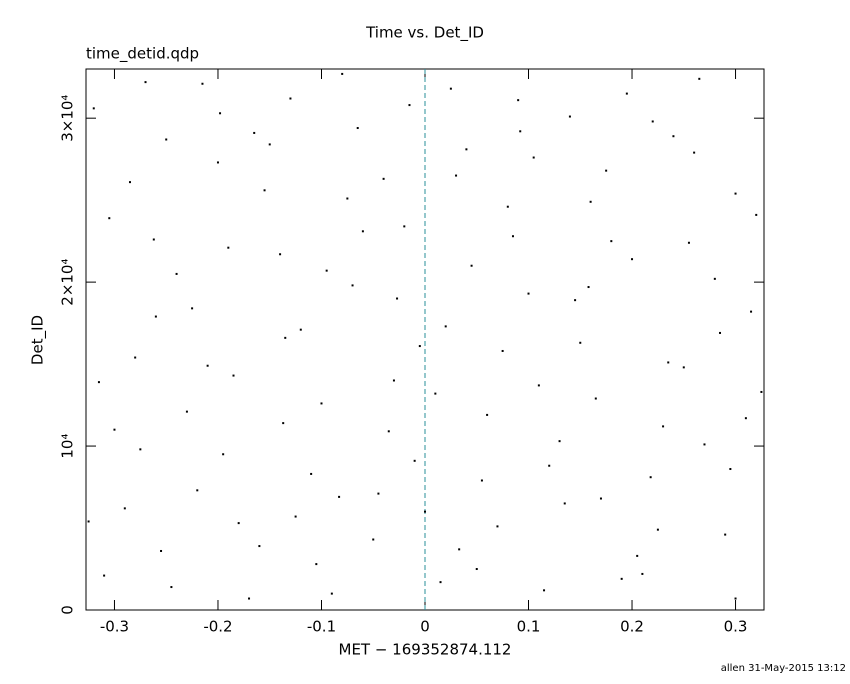  What do you see at coordinates (425, 650) in the screenshot?
I see `x-axis-label: MET − 169352874.112` at bounding box center [425, 650].